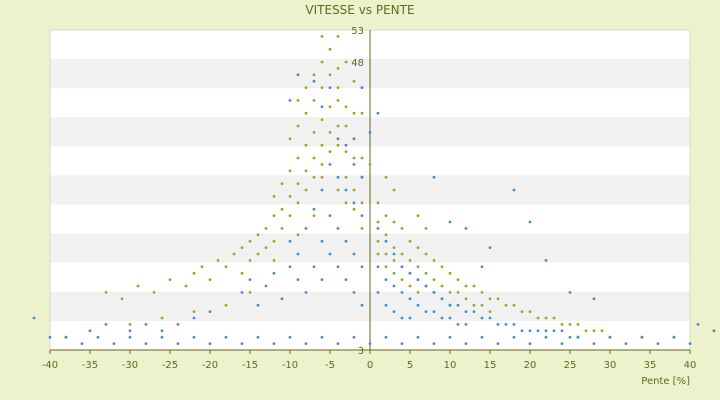 The height and width of the screenshot is (400, 720). Describe the element at coordinates (450, 365) in the screenshot. I see `x-tick-label: 10` at that location.